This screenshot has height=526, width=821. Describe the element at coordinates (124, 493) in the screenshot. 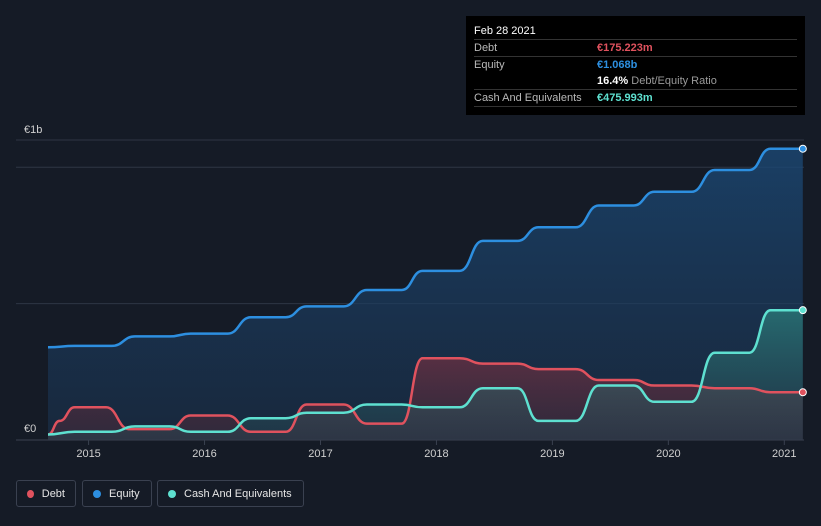

I see `legend-equity-label: Equity` at that location.